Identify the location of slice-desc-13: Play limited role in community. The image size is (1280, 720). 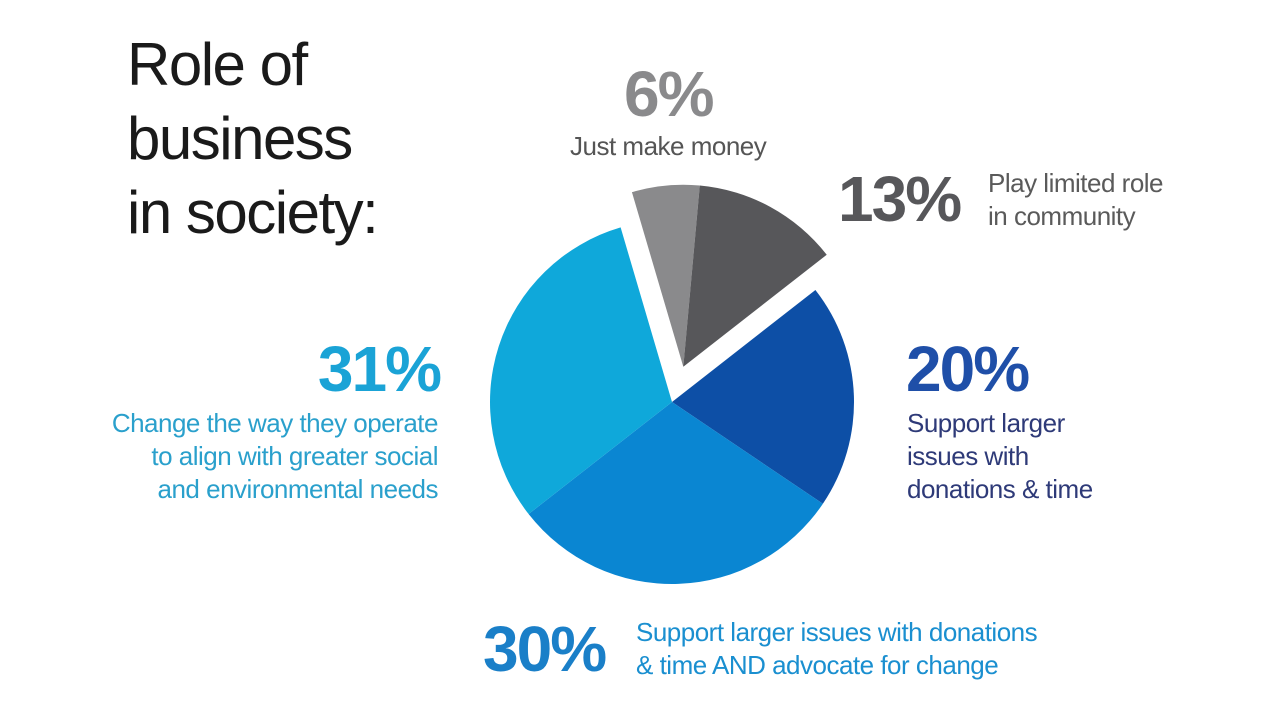
(1076, 200).